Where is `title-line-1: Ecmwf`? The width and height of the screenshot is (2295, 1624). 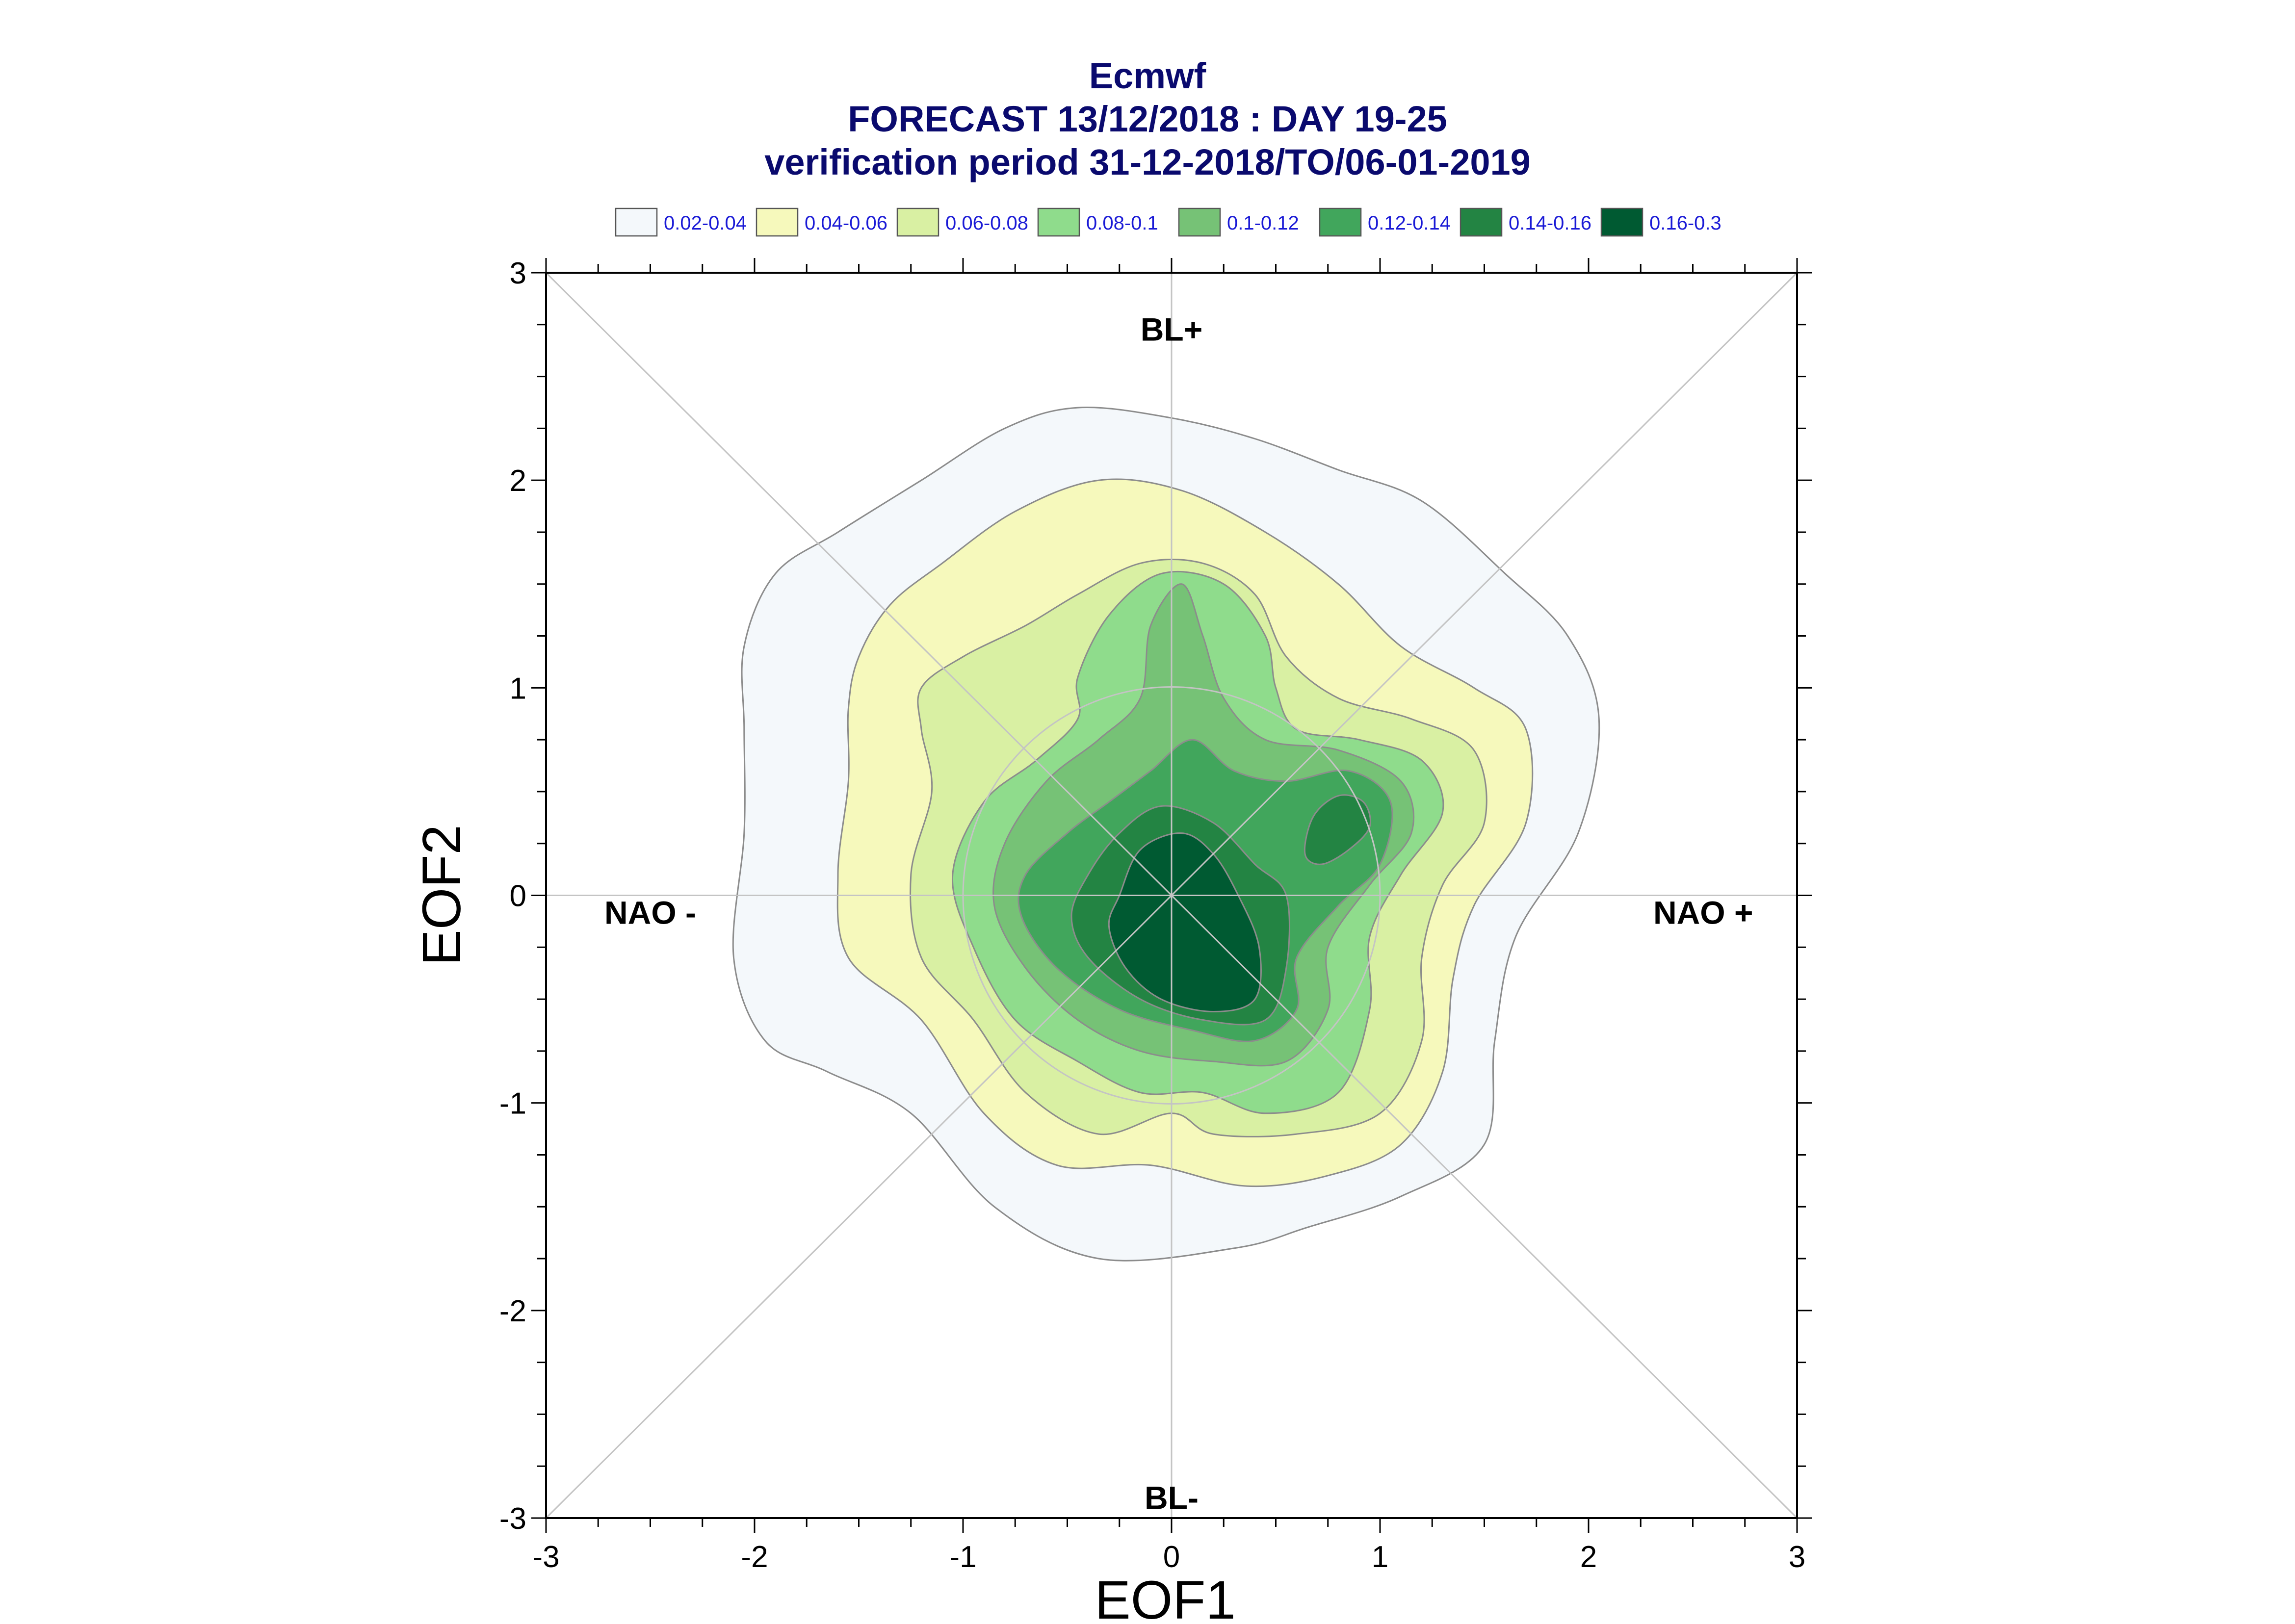
title-line-1: Ecmwf is located at coordinates (1147, 75).